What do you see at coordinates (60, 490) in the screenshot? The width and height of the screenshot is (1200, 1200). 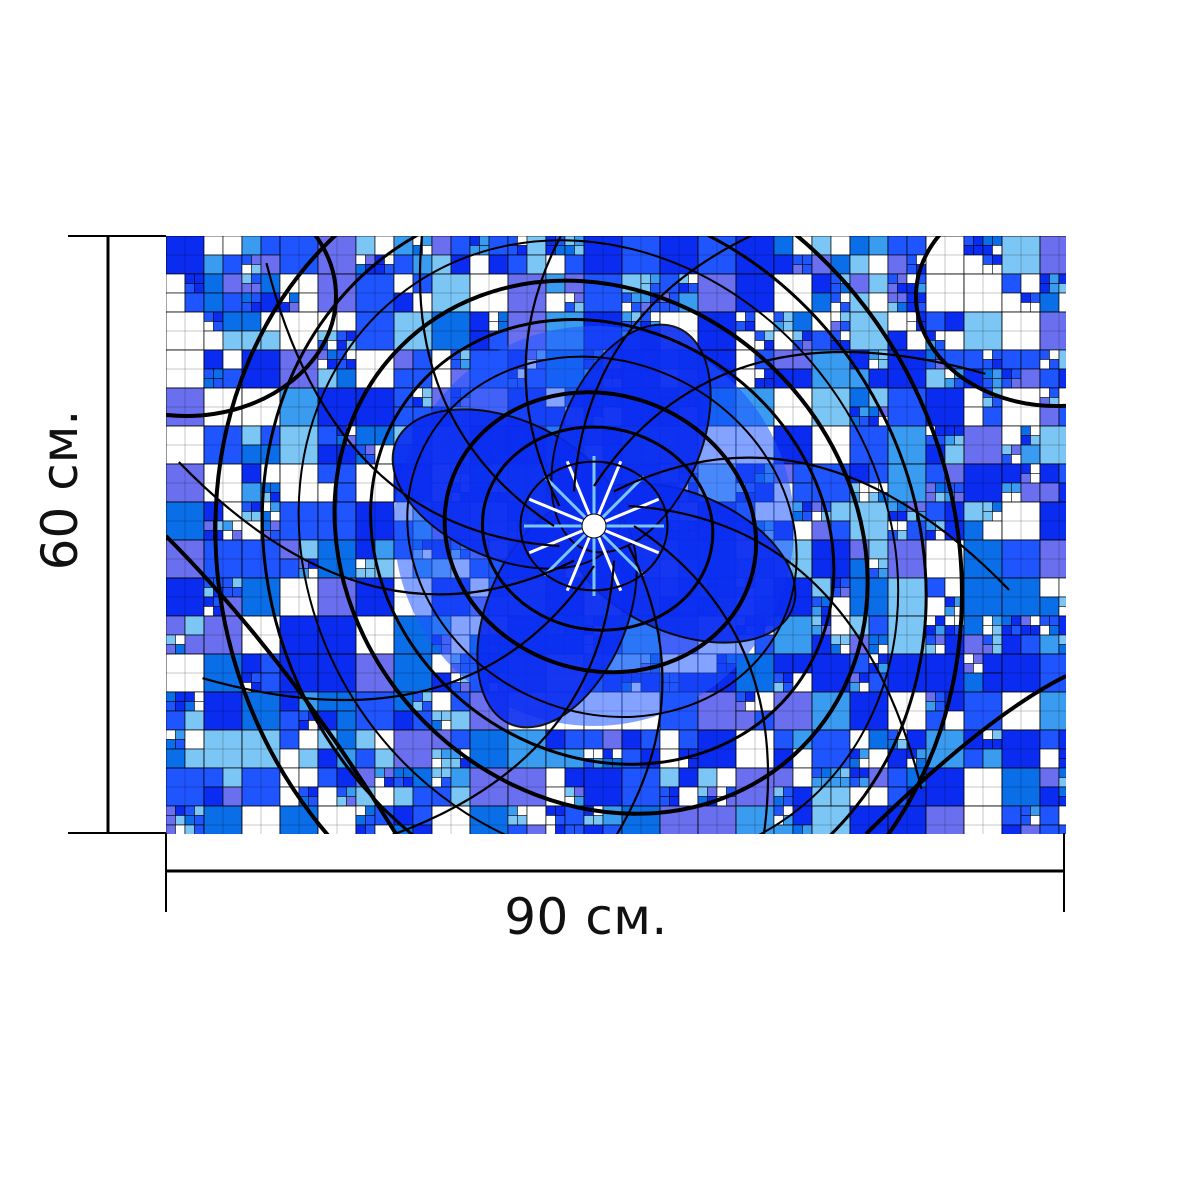 I see `height-label: 60 см.` at bounding box center [60, 490].